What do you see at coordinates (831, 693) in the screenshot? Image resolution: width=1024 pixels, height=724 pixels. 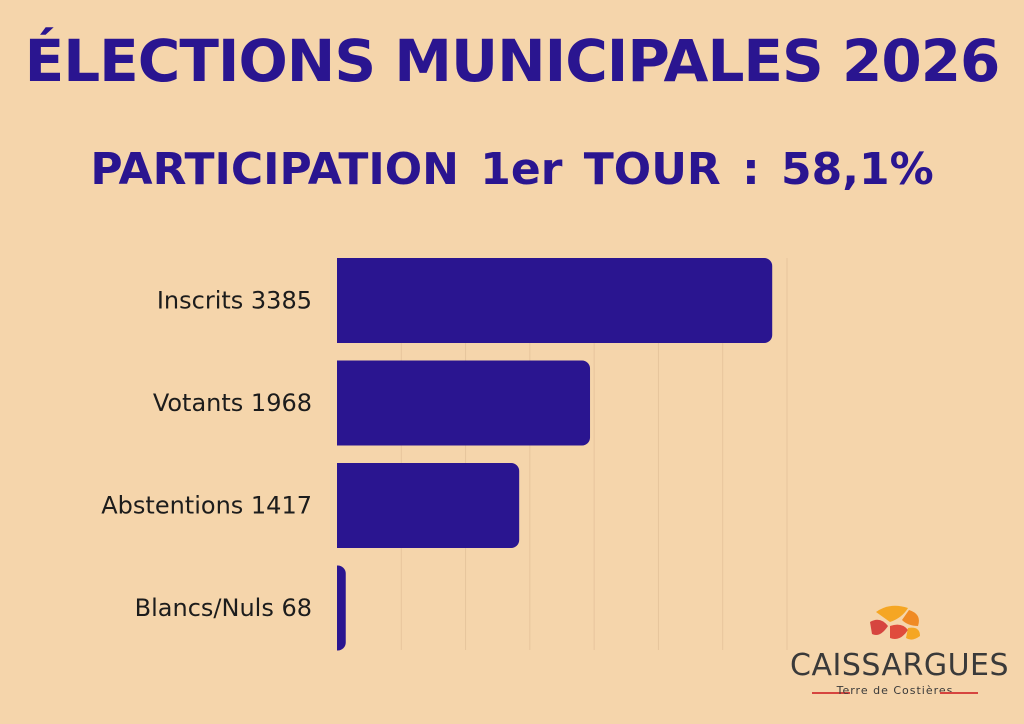 I see `logo-divider-left` at bounding box center [831, 693].